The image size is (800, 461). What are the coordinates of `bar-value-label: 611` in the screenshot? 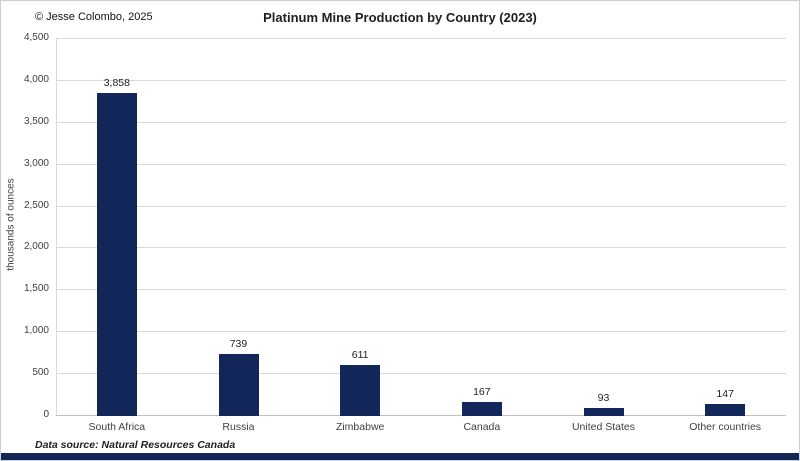 It's located at (360, 354).